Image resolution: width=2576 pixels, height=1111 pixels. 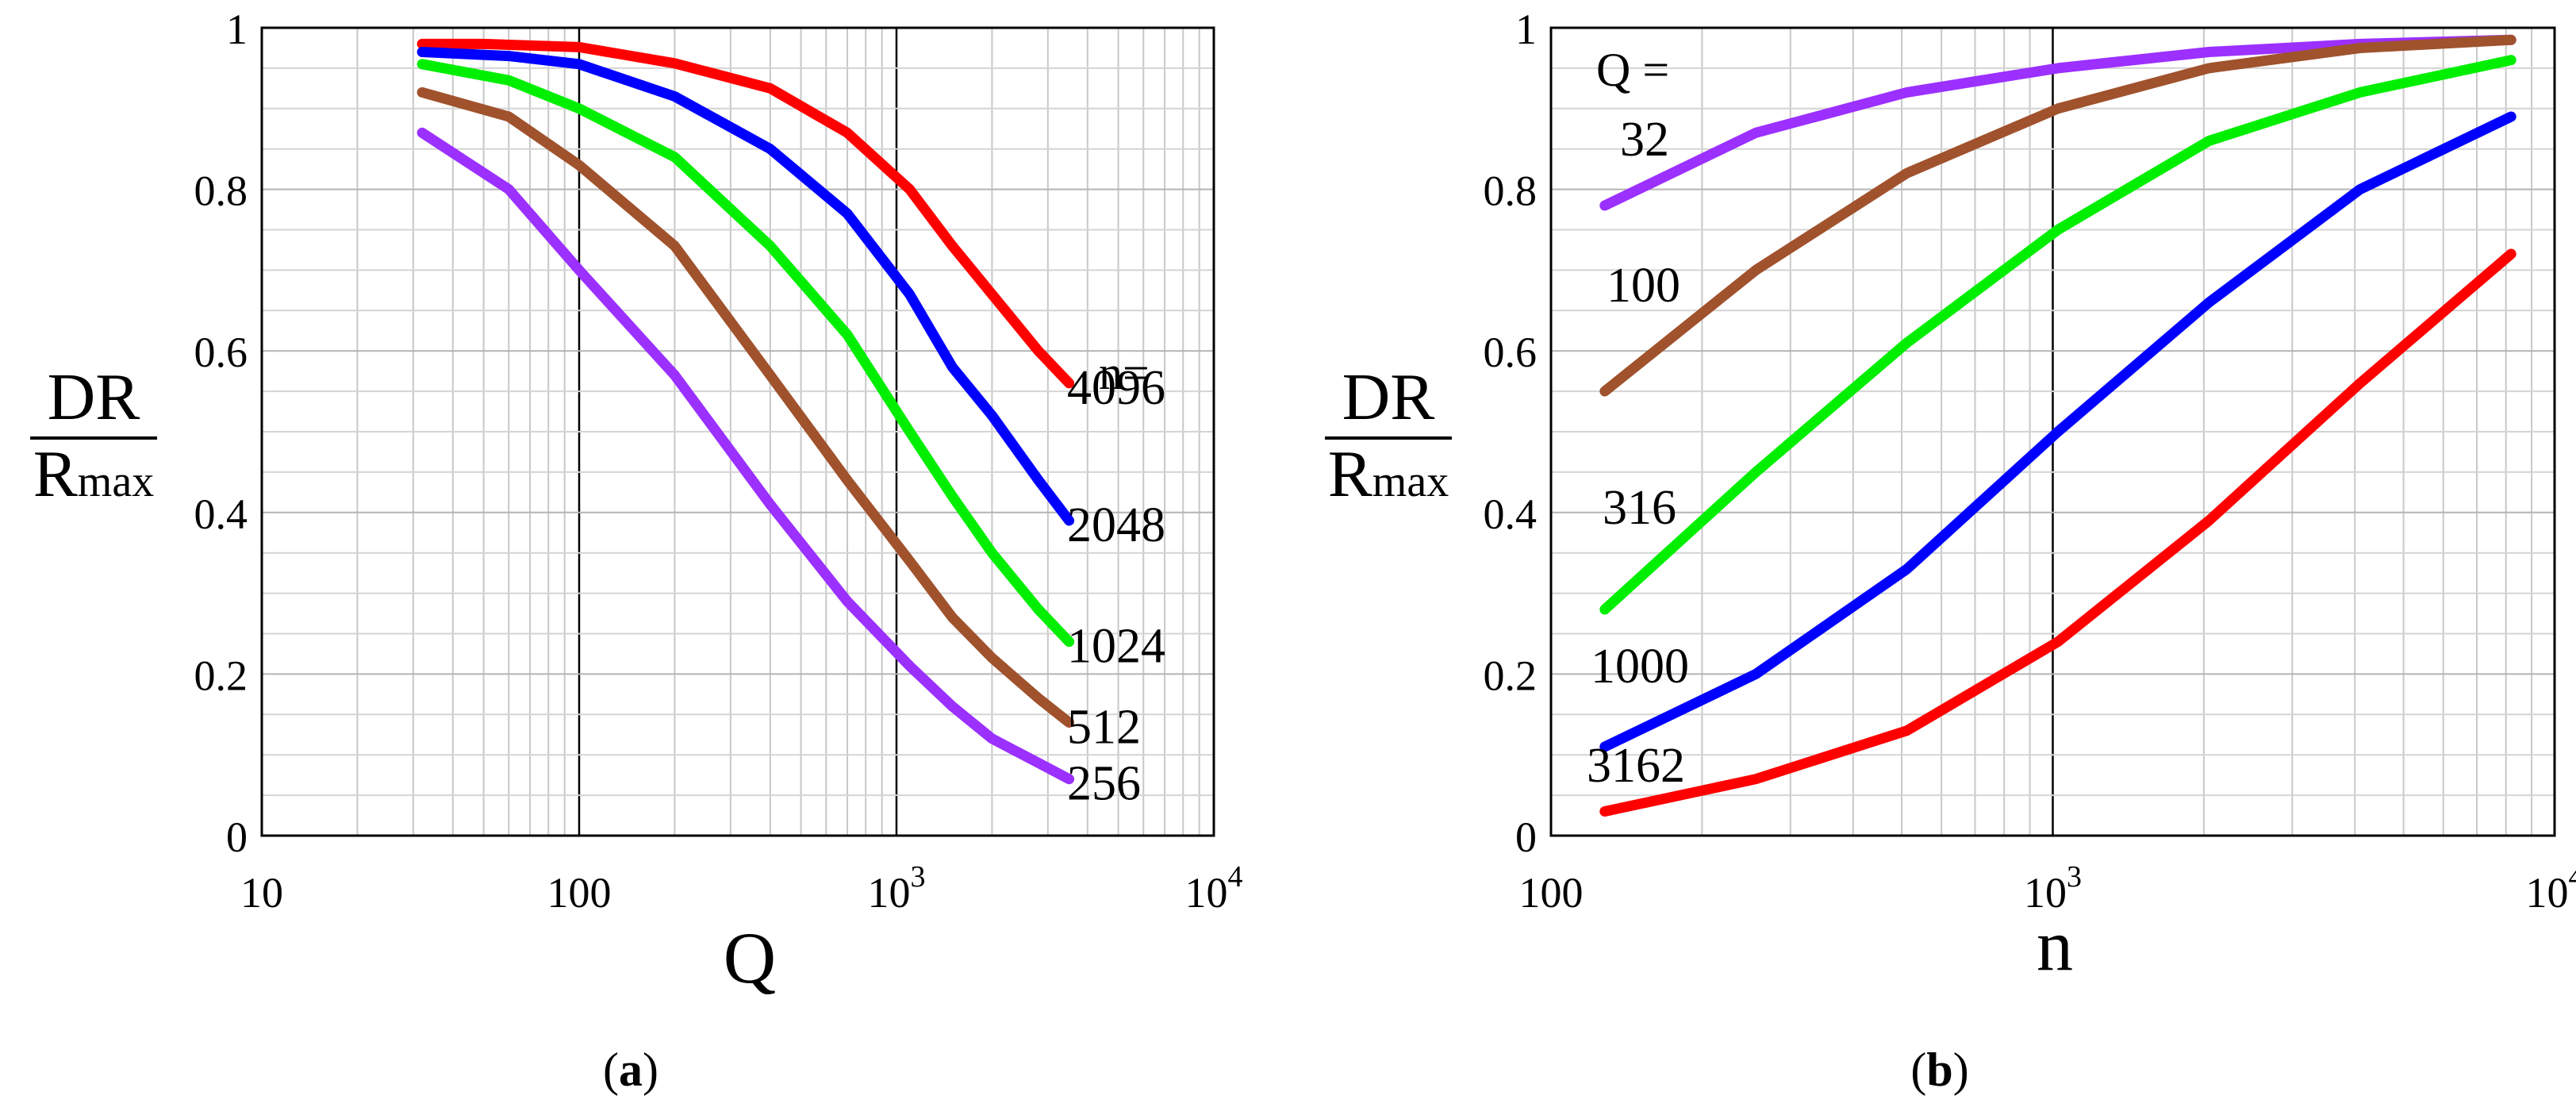 What do you see at coordinates (1644, 140) in the screenshot?
I see `panel-b-series-label-32: 32` at bounding box center [1644, 140].